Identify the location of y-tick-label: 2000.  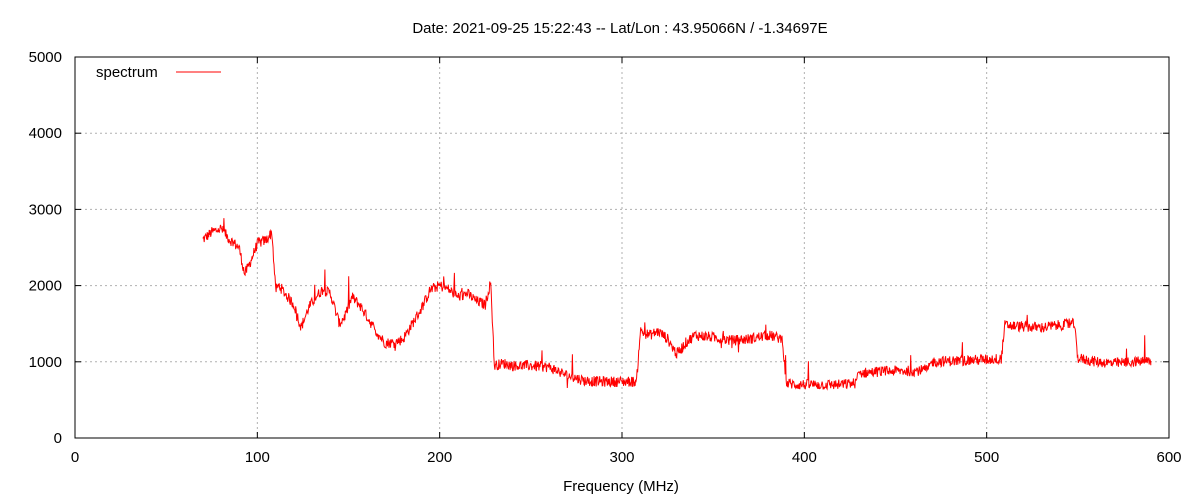
(45, 286).